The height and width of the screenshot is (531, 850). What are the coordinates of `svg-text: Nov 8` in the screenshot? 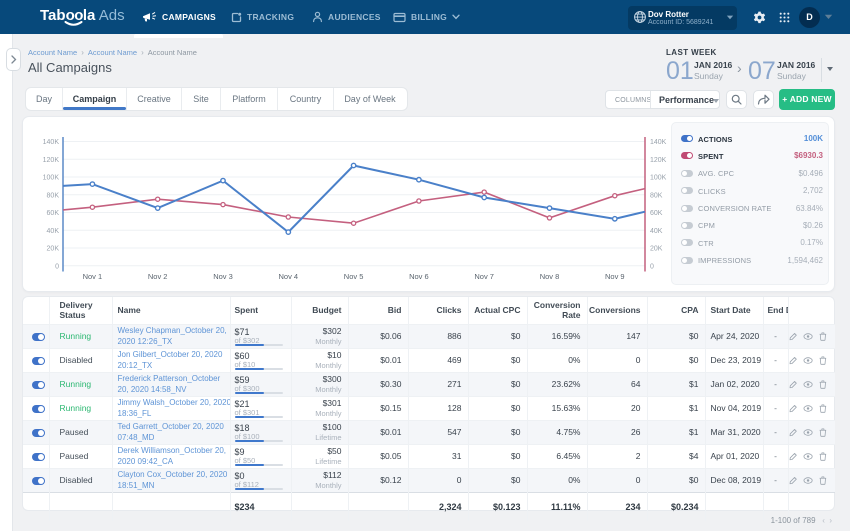 It's located at (550, 276).